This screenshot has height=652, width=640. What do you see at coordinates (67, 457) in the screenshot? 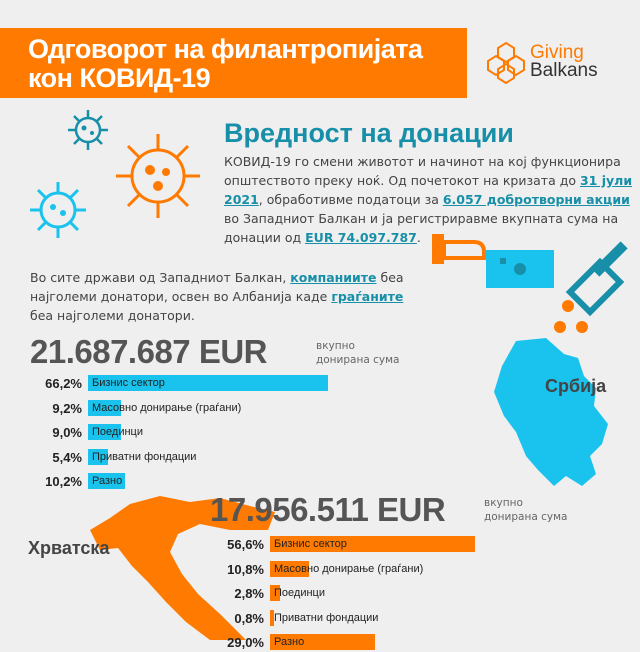
I see `bar-percent: 5,4%` at bounding box center [67, 457].